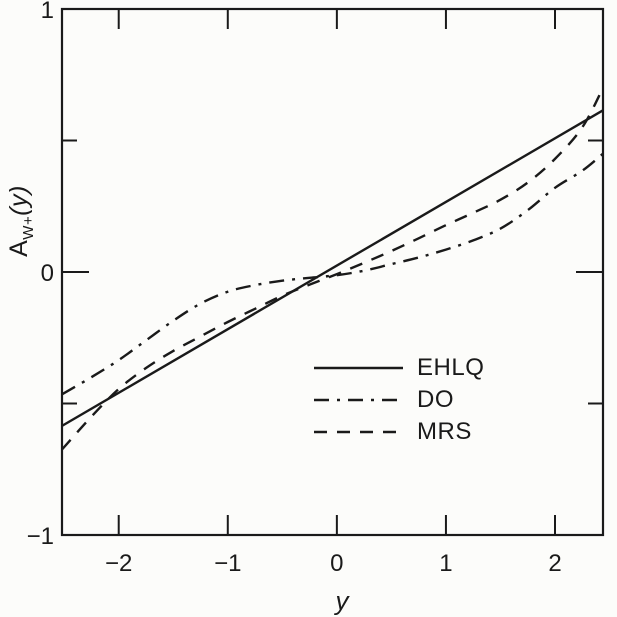 Image resolution: width=617 pixels, height=617 pixels. I want to click on legend-line-dashed-icon, so click(358, 432).